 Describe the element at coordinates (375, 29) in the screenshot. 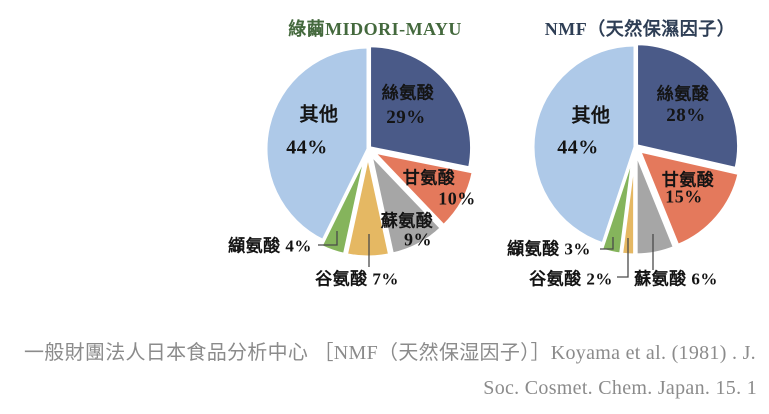

I see `left-pie-title: 綠繭MIDORI-MAYU` at that location.